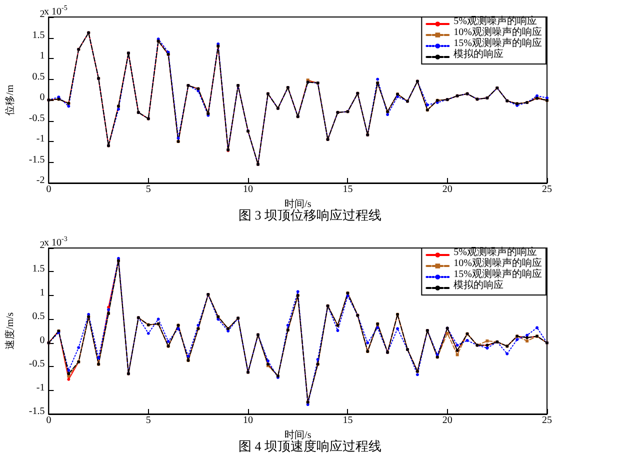 The width and height of the screenshot is (620, 462). I want to click on y-axis-title: 位移/m, so click(10, 100).